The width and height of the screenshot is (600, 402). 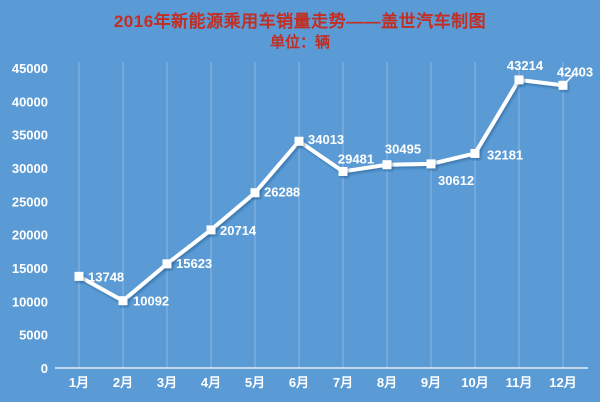 What do you see at coordinates (123, 382) in the screenshot?
I see `x-axis-tick-label: 2月` at bounding box center [123, 382].